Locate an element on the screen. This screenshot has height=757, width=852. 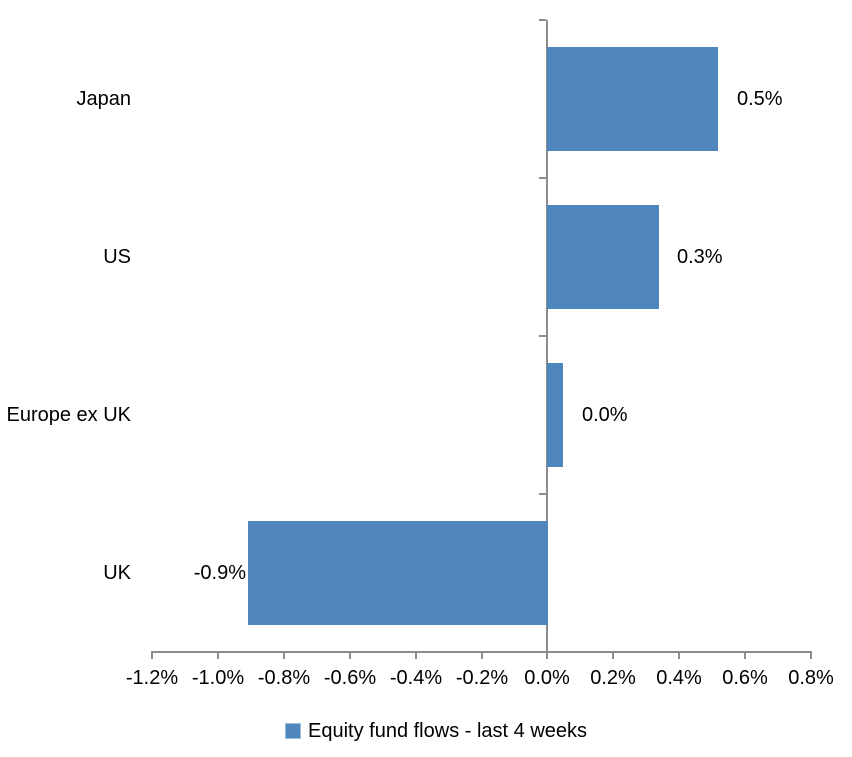
legend-swatch-icon is located at coordinates (293, 731).